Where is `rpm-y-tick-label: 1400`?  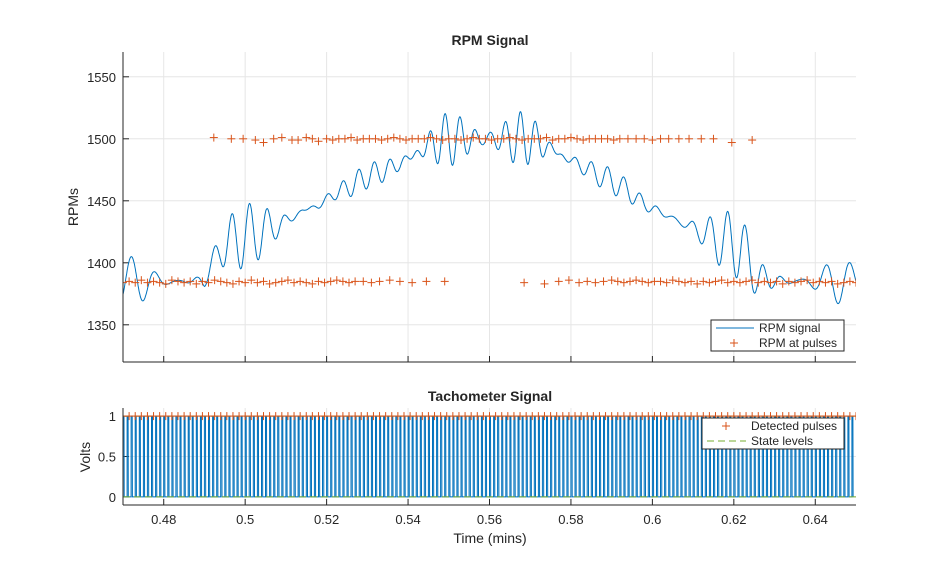 rpm-y-tick-label: 1400 is located at coordinates (101, 263).